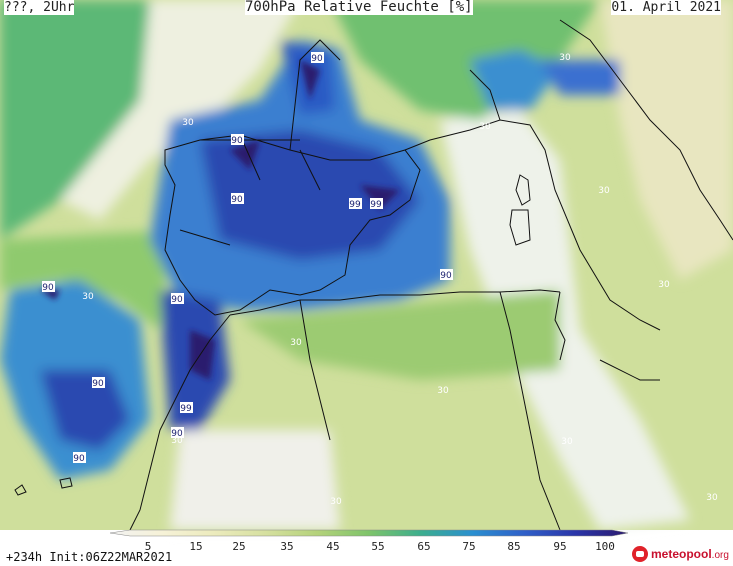 This screenshot has width=733, height=566. What do you see at coordinates (424, 546) in the screenshot?
I see `legend-tick: 65` at bounding box center [424, 546].